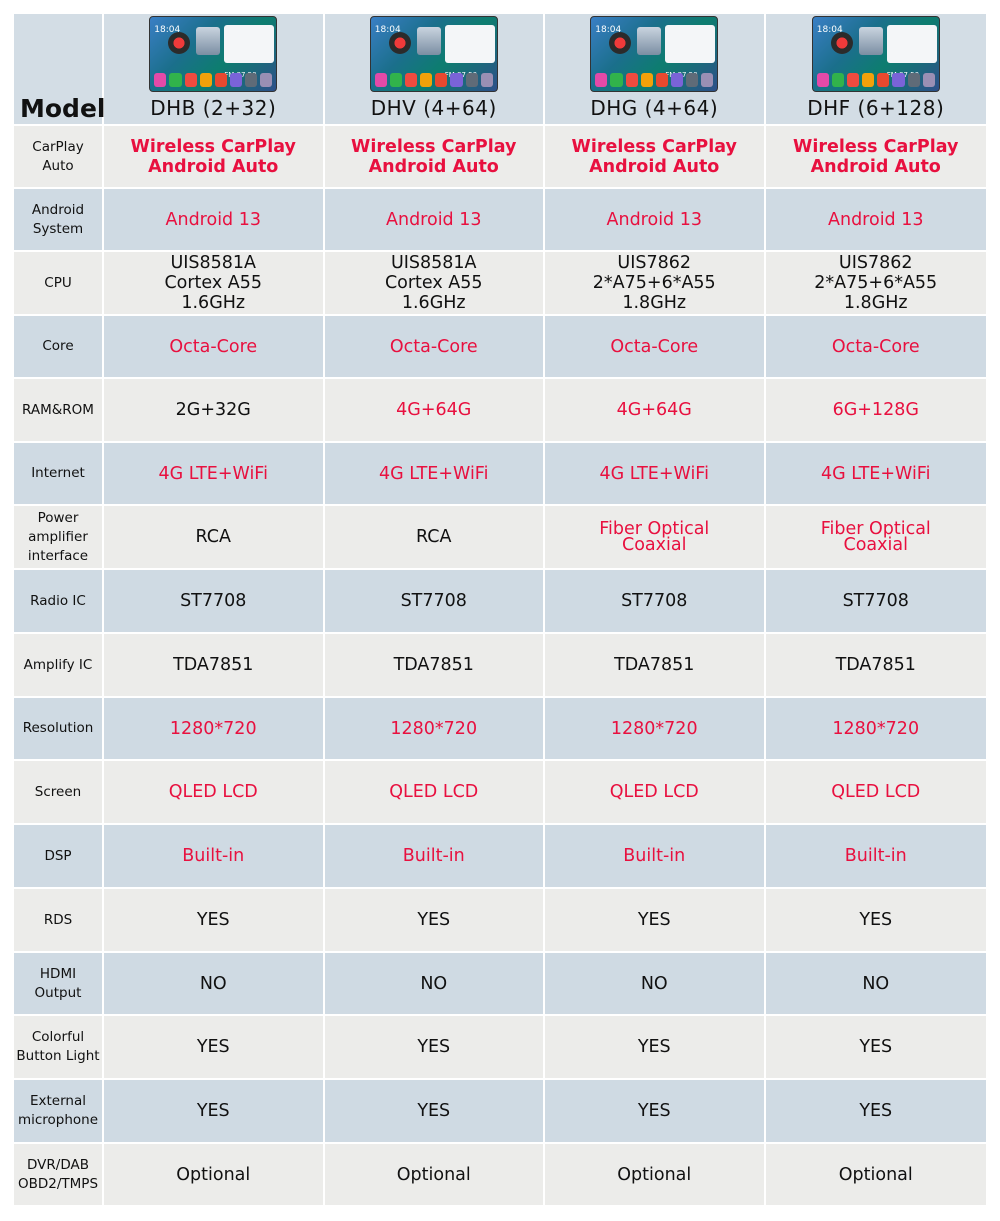 The image size is (1000, 1221). What do you see at coordinates (500, 666) in the screenshot?
I see `spec-row: Amplify IC TDA7851 TDA7851 TDA7851 TDA7851` at bounding box center [500, 666].